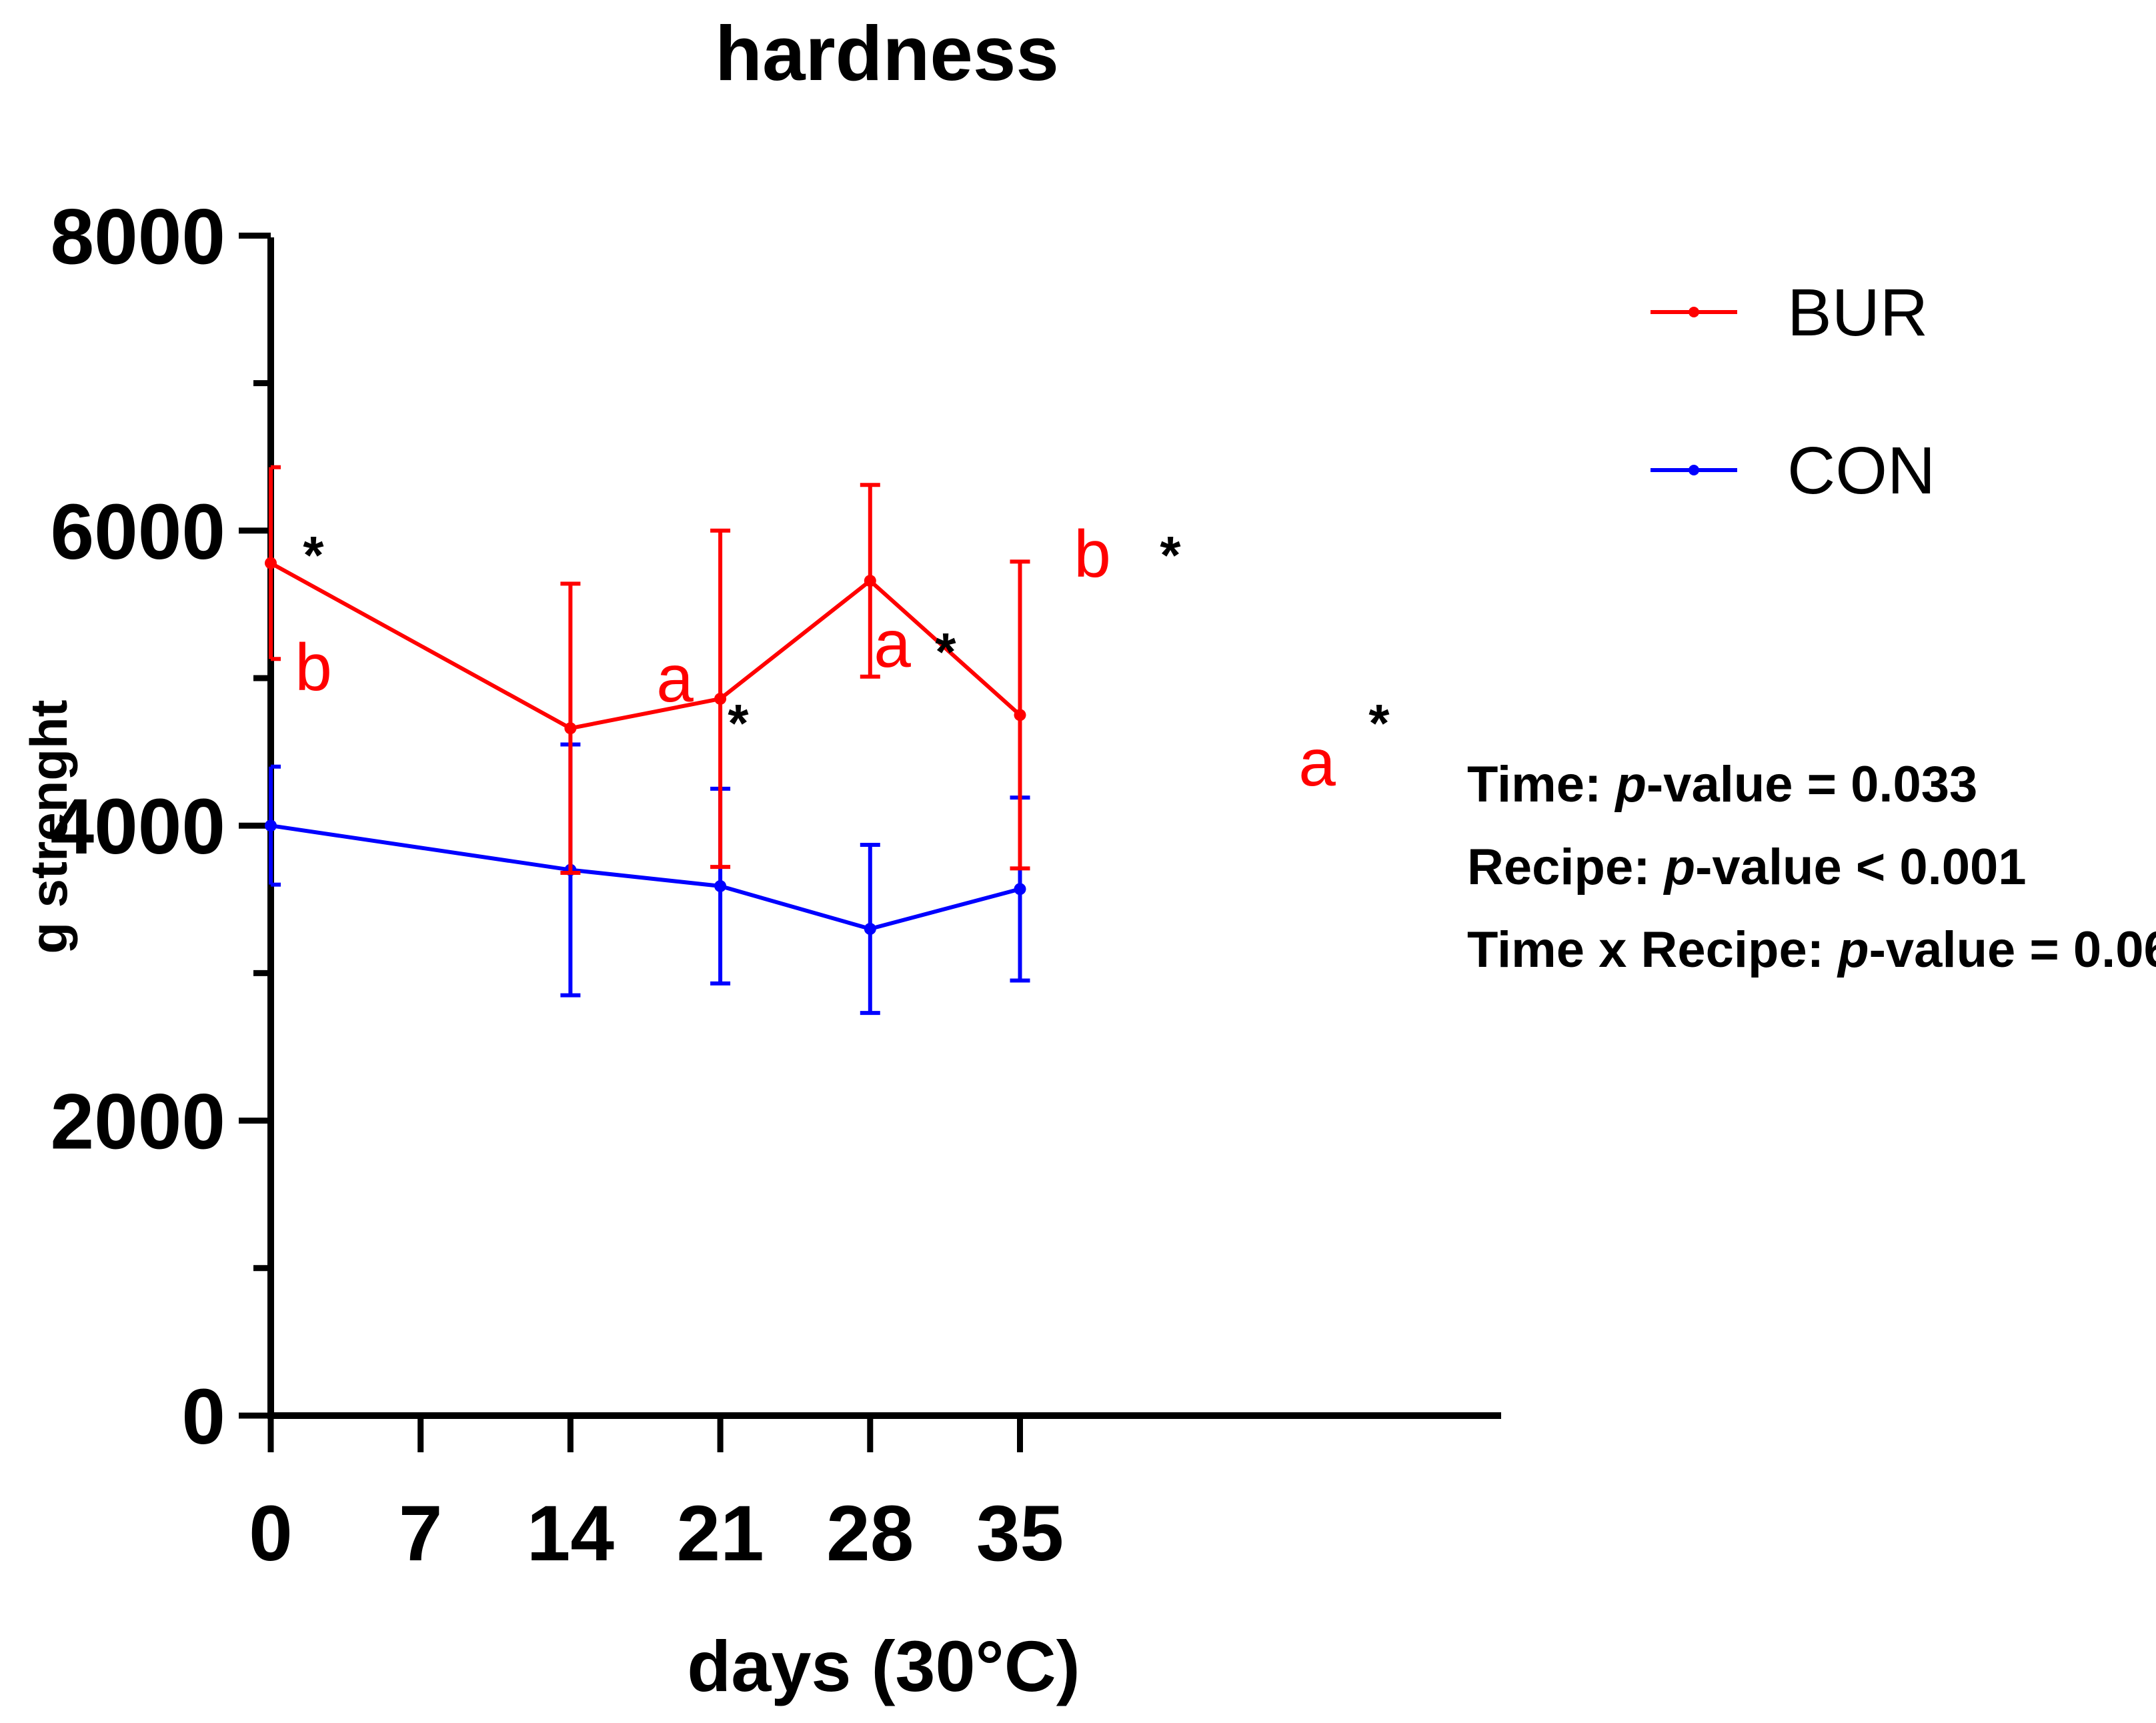  Describe the element at coordinates (883, 1666) in the screenshot. I see `x-axis-label: days (30°C)` at that location.